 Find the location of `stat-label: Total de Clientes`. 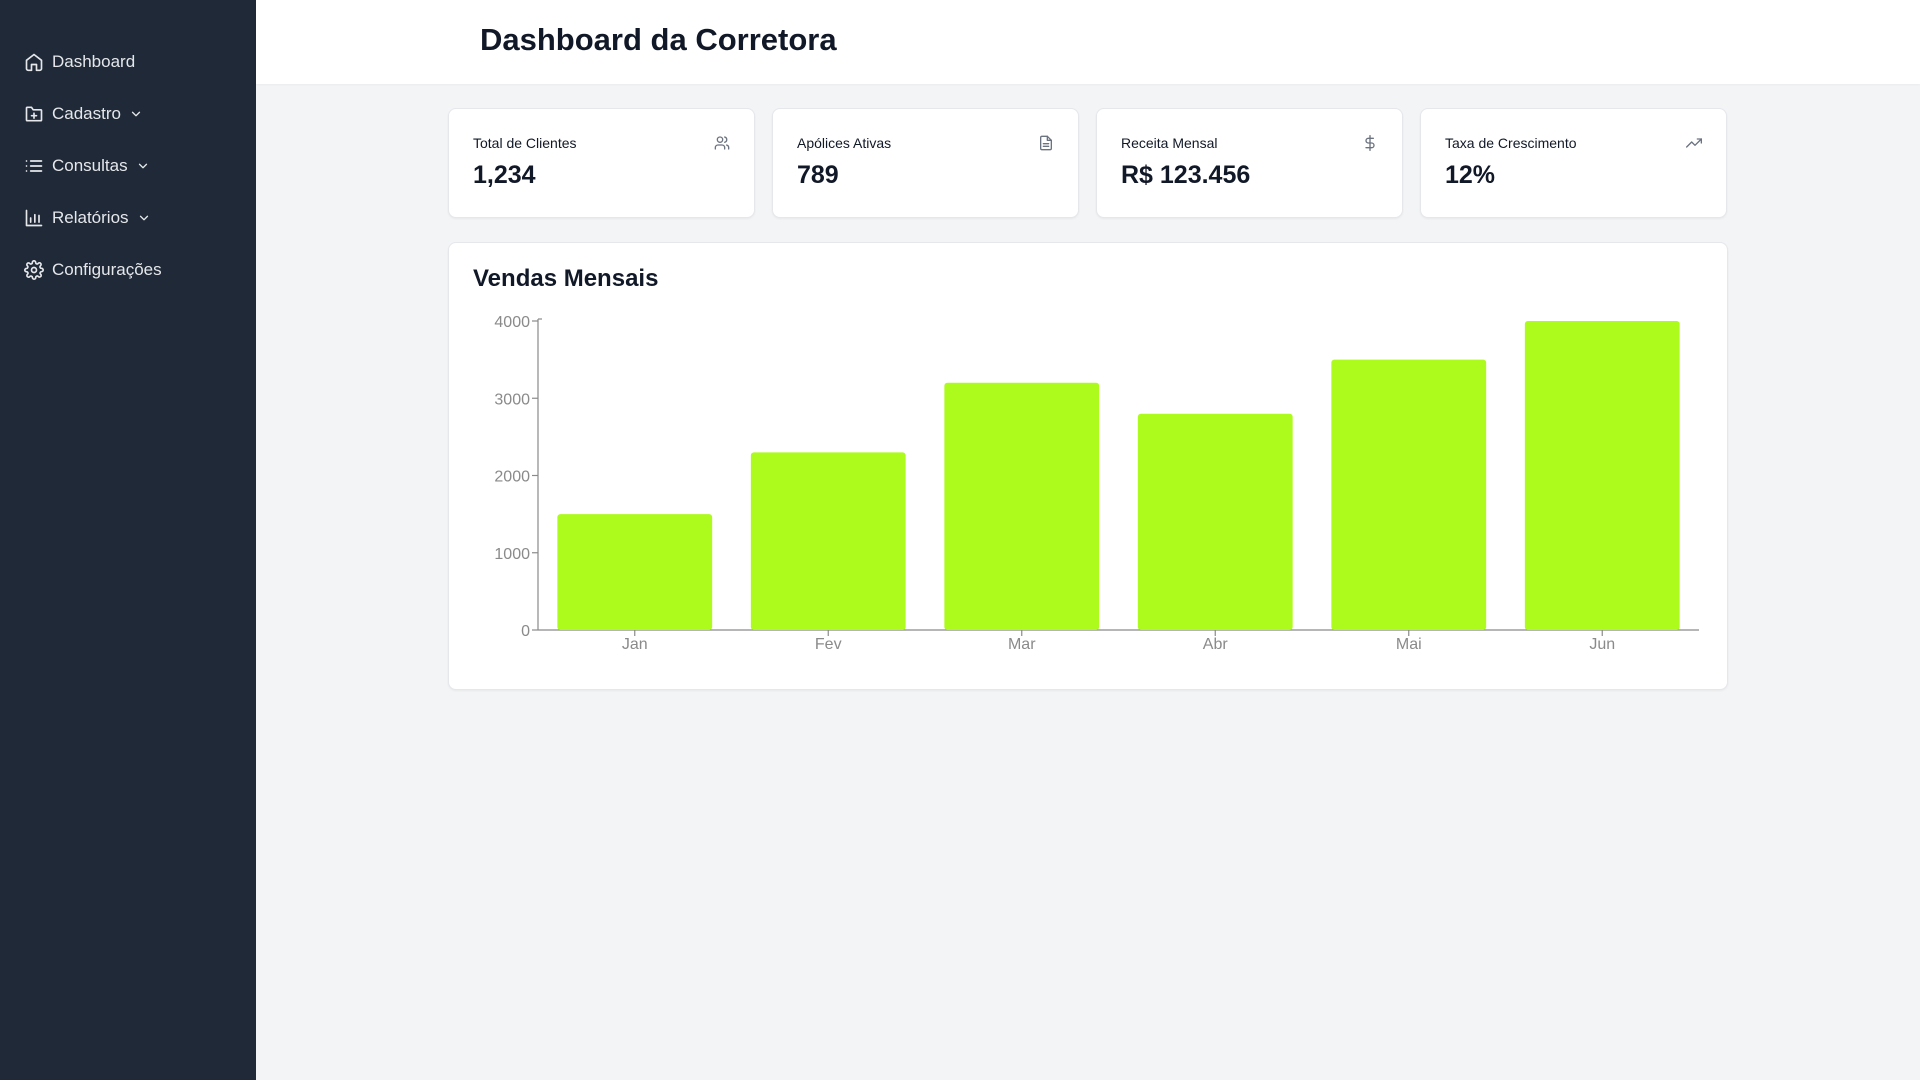

stat-label: Total de Clientes is located at coordinates (525, 143).